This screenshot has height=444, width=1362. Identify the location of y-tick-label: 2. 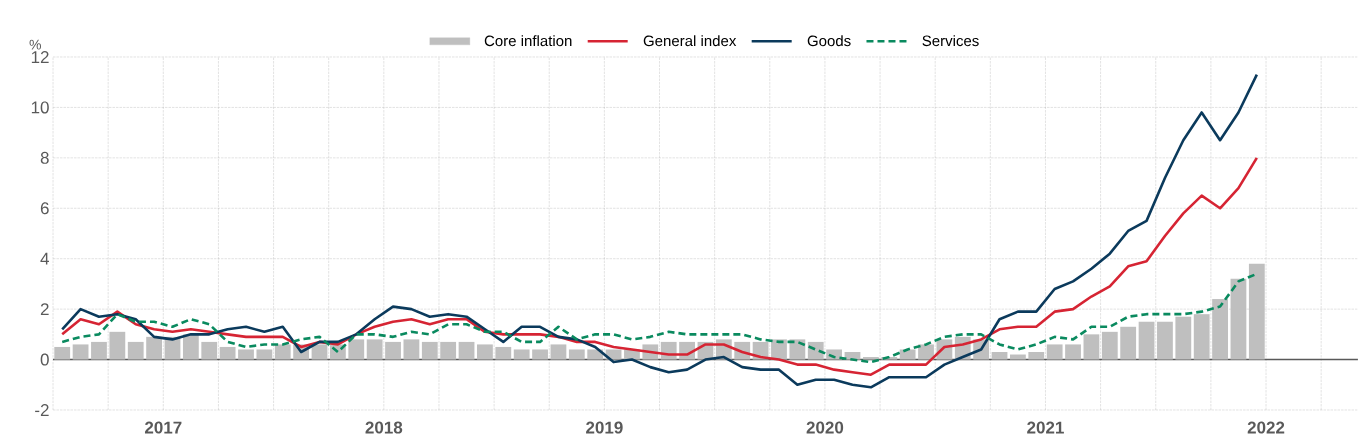
(44, 309).